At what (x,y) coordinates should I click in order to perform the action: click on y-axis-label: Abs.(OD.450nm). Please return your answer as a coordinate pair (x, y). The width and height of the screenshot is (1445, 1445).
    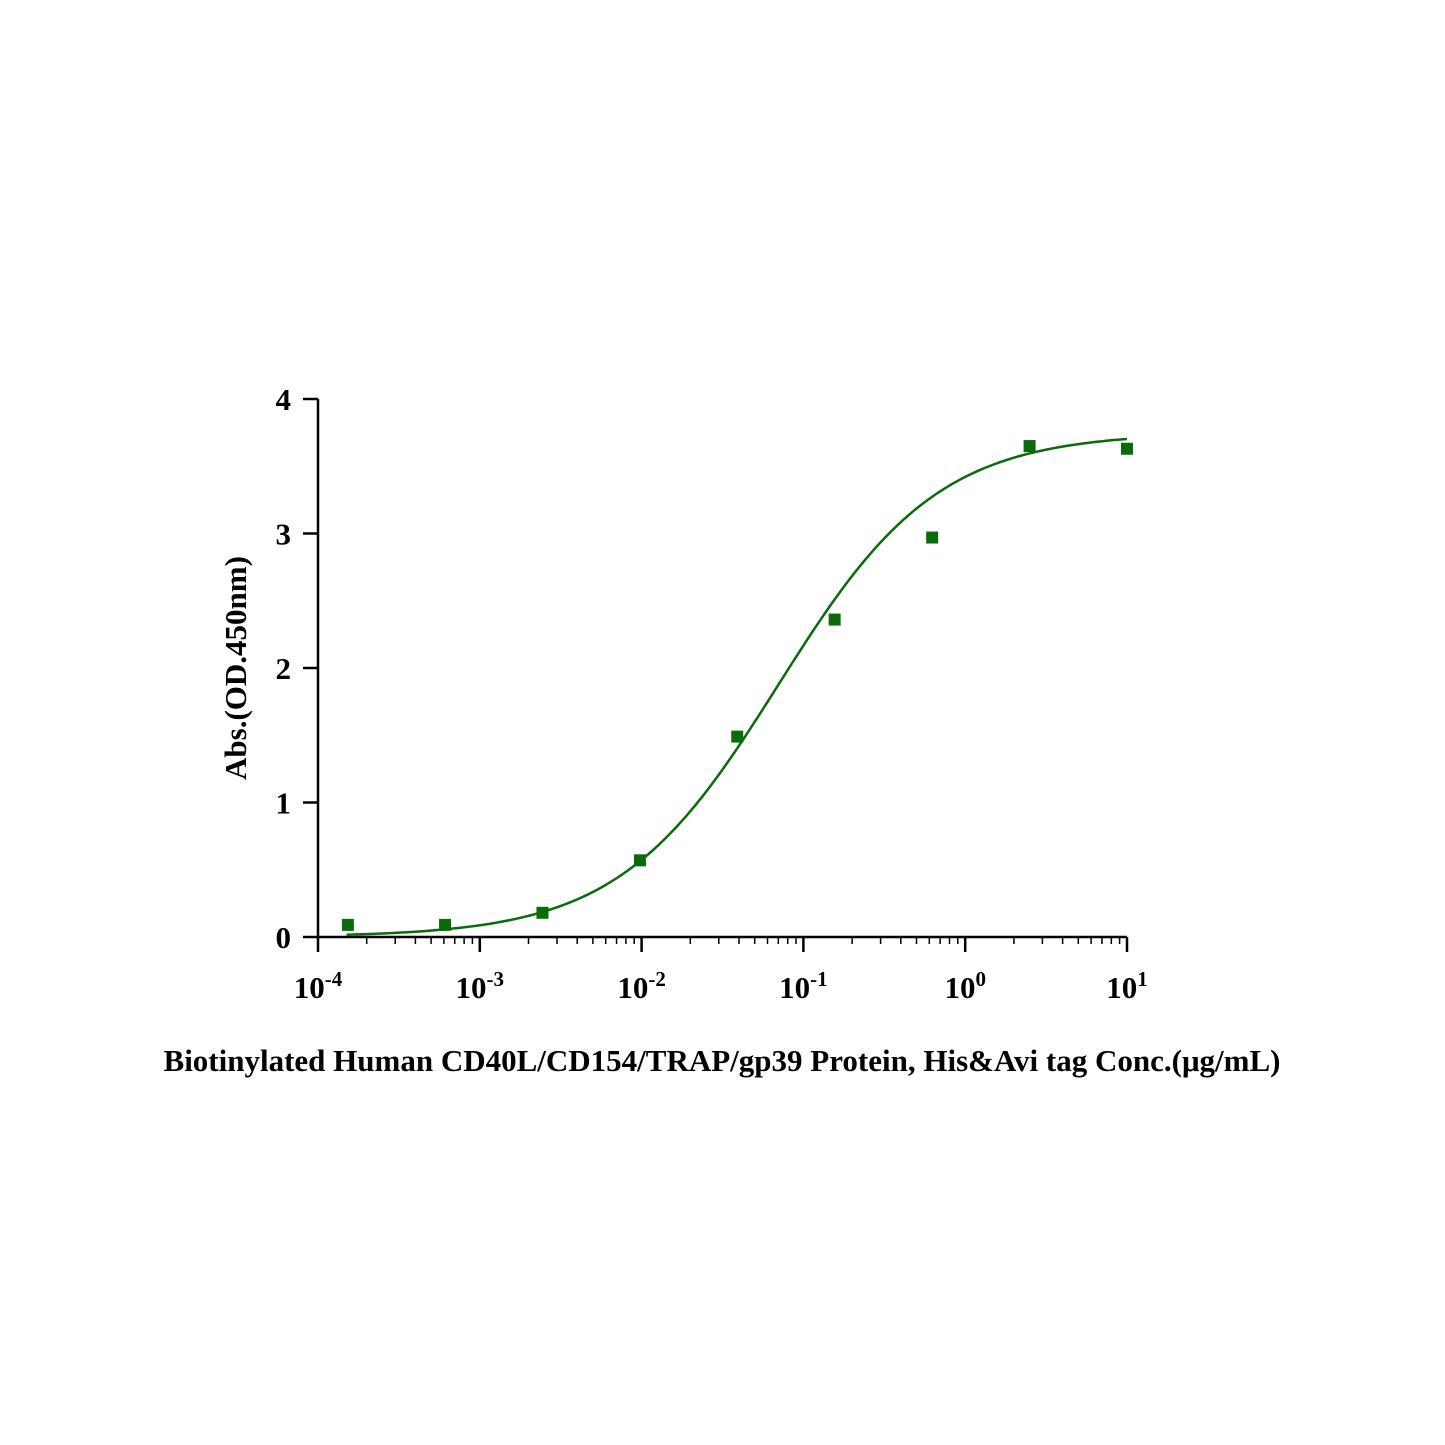
    Looking at the image, I should click on (235, 668).